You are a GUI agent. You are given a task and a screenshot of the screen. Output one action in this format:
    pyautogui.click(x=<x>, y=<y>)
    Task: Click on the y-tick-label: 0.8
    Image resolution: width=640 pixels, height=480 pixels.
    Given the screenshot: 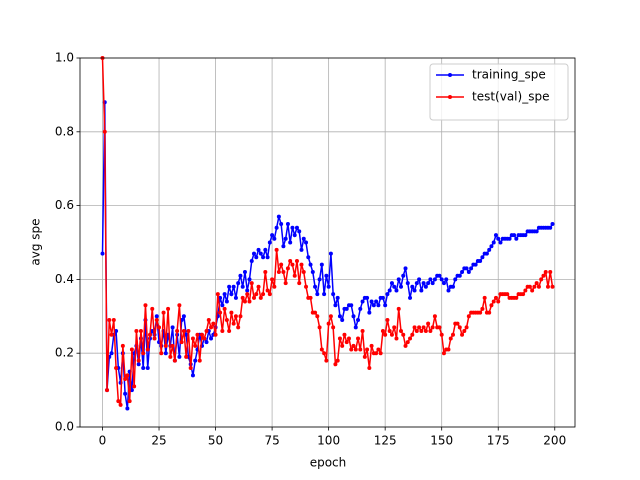 What is the action you would take?
    pyautogui.click(x=64, y=131)
    